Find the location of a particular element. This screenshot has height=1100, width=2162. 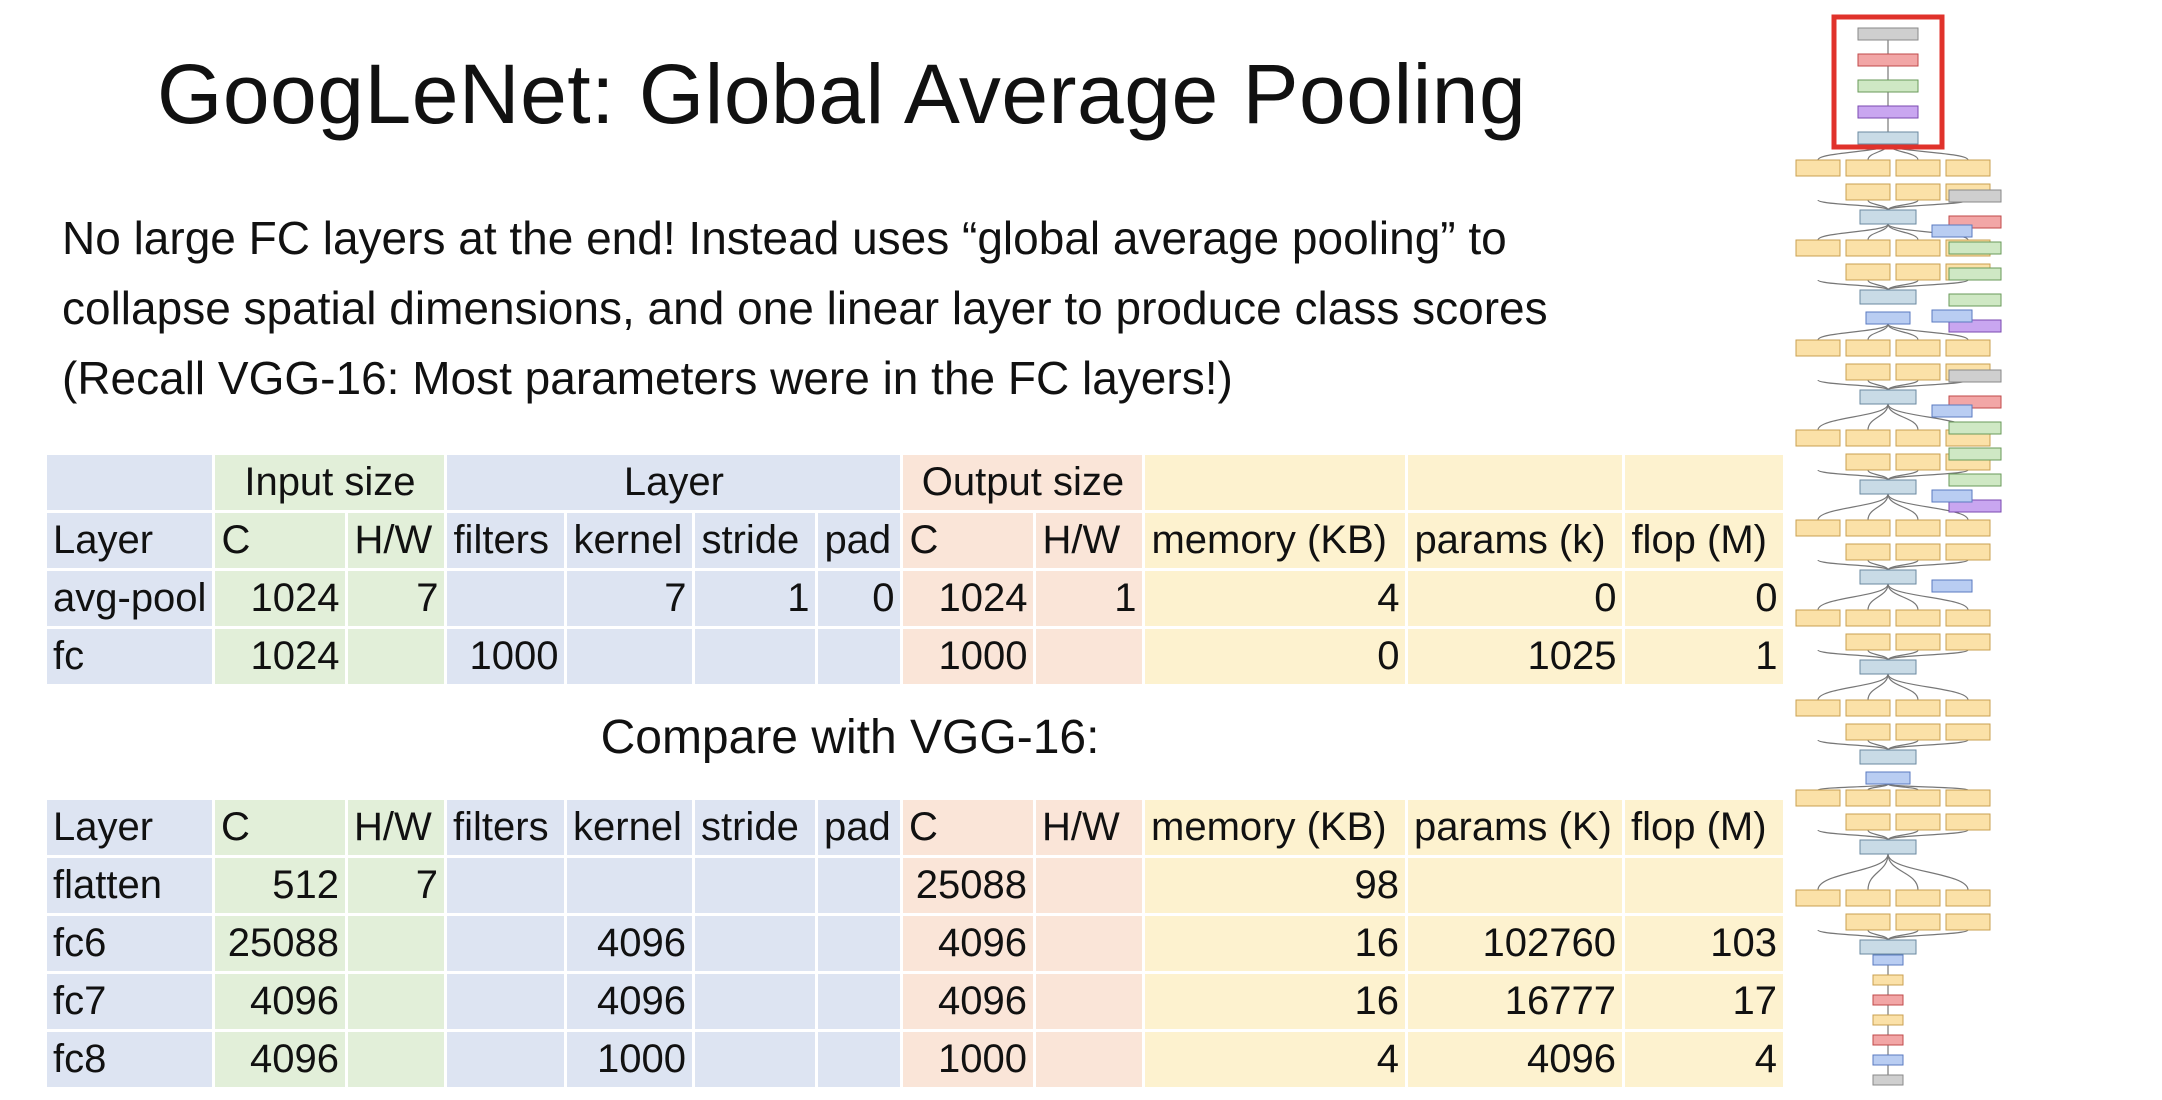

diagram-blocks is located at coordinates (1898, 556).